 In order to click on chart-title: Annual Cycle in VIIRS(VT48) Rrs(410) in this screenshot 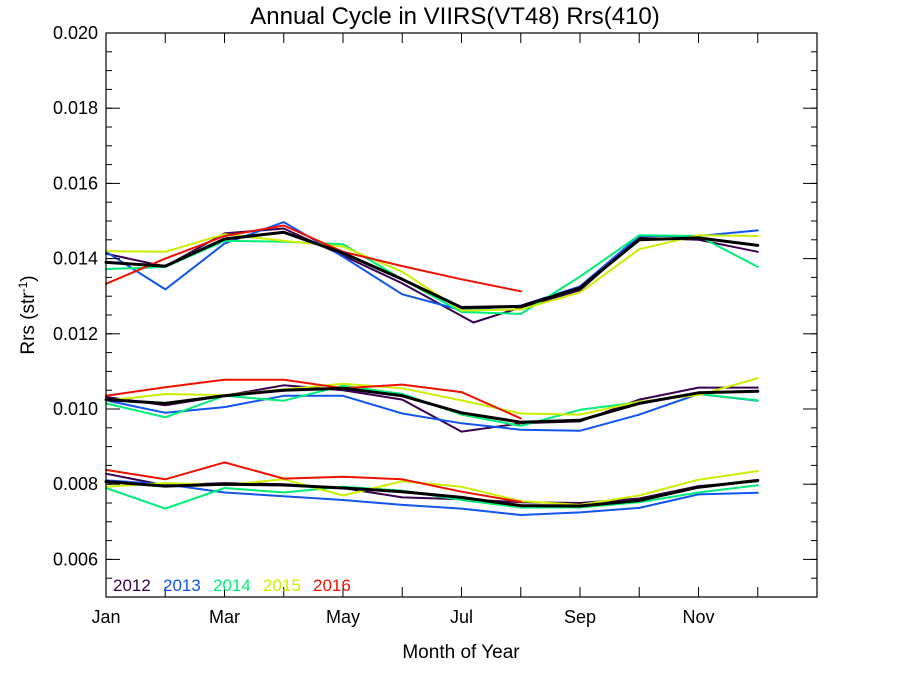, I will do `click(454, 16)`.